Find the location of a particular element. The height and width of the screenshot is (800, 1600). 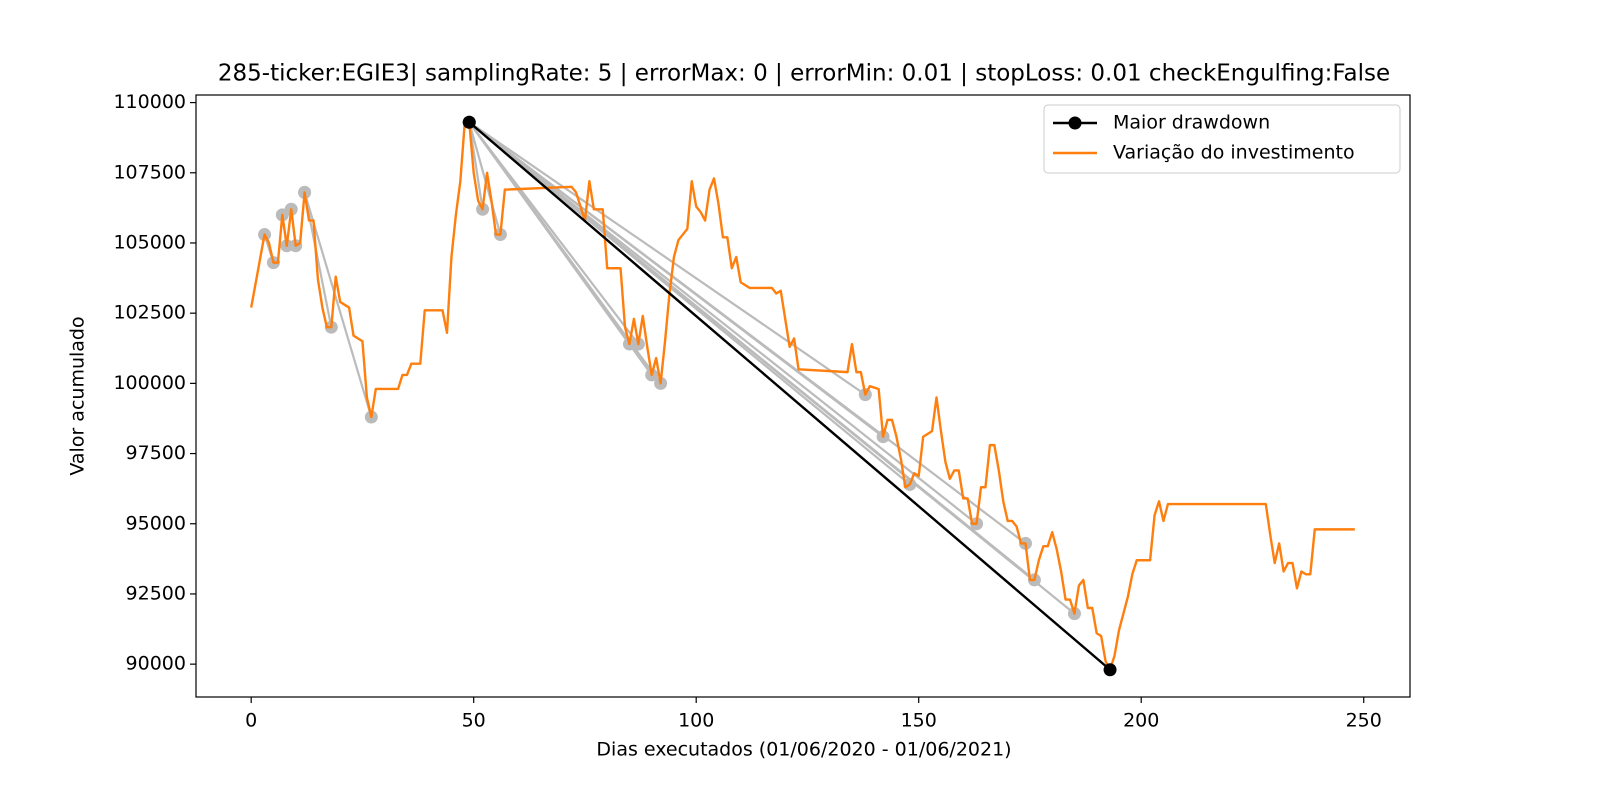

x-tick-label: 200 is located at coordinates (1141, 721).